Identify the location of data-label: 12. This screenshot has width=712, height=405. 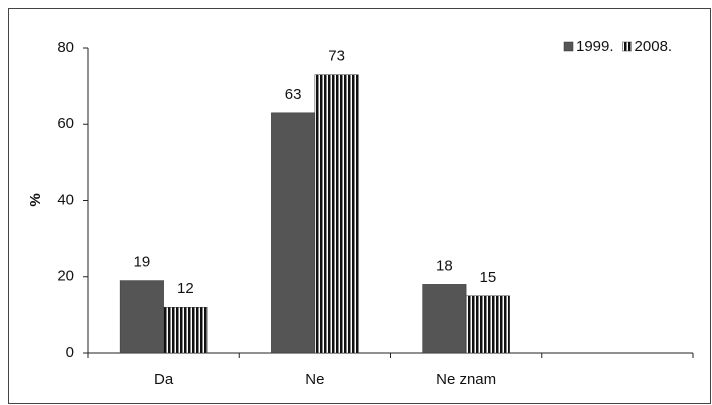
(185, 288).